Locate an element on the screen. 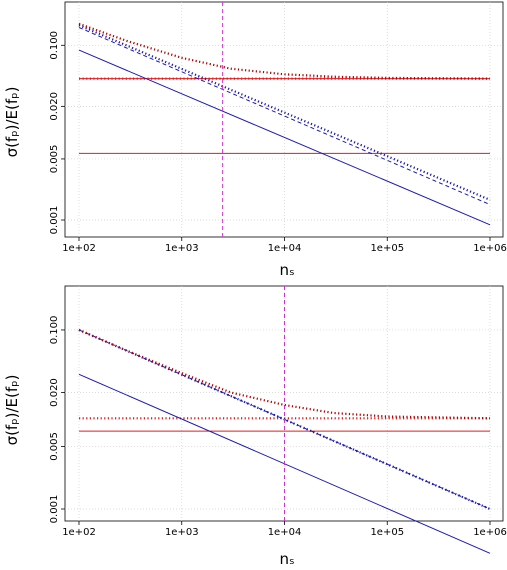 Image resolution: width=507 pixels, height=570 pixels. x-axis-title-bottom: nₛ is located at coordinates (286, 559).